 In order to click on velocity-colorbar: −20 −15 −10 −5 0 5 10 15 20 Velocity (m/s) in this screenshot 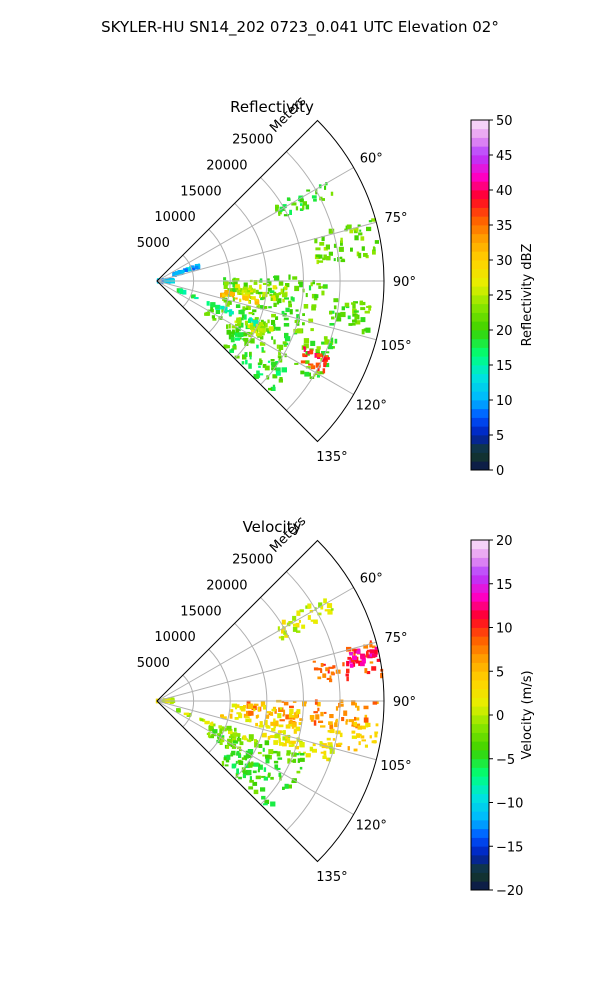, I will do `click(502, 716)`.